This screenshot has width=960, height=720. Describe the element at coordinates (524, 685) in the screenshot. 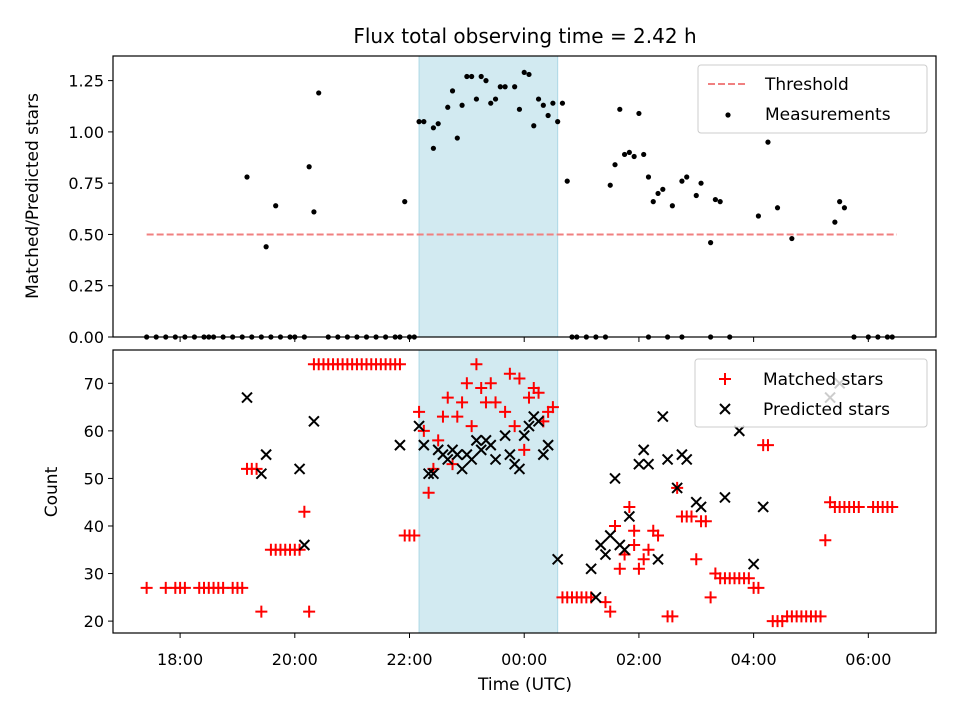

I see `x-axis-label: Time (UTC)` at that location.